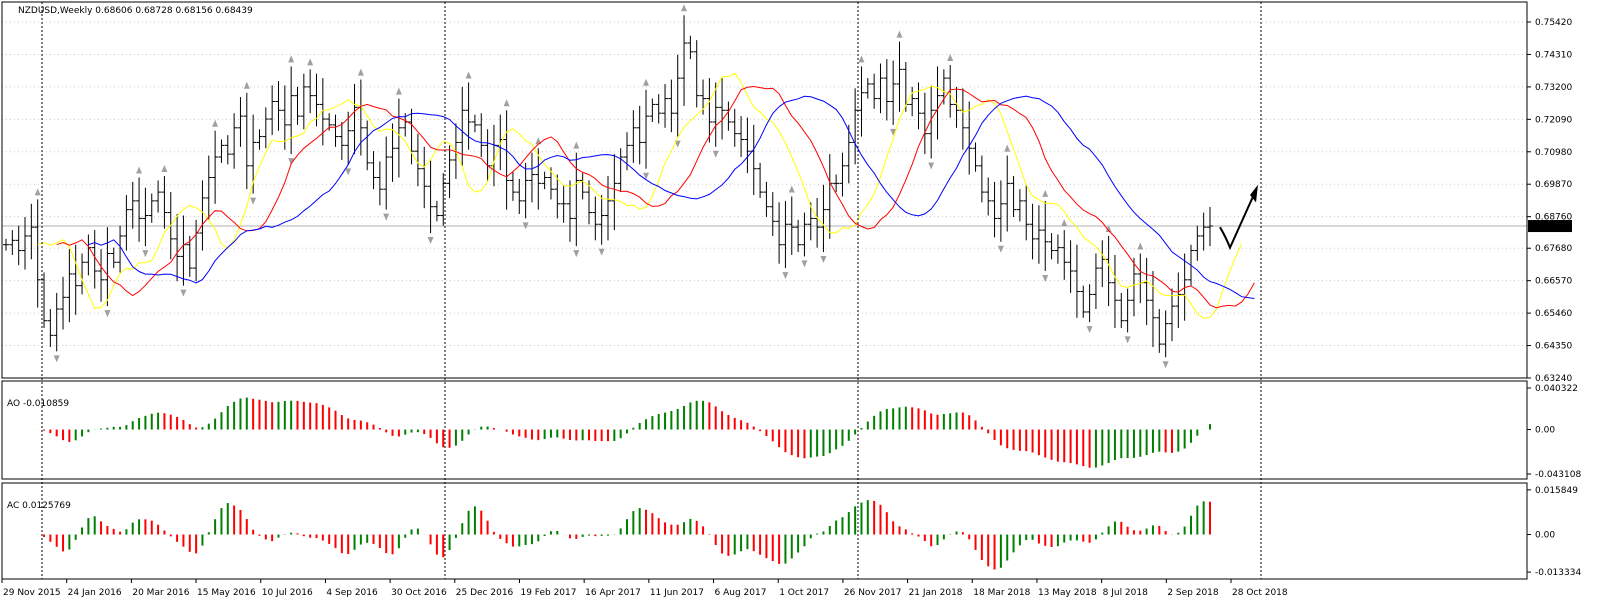 Image resolution: width=1617 pixels, height=613 pixels. What do you see at coordinates (1545, 431) in the screenshot?
I see `y-tick-label: 0.00` at bounding box center [1545, 431].